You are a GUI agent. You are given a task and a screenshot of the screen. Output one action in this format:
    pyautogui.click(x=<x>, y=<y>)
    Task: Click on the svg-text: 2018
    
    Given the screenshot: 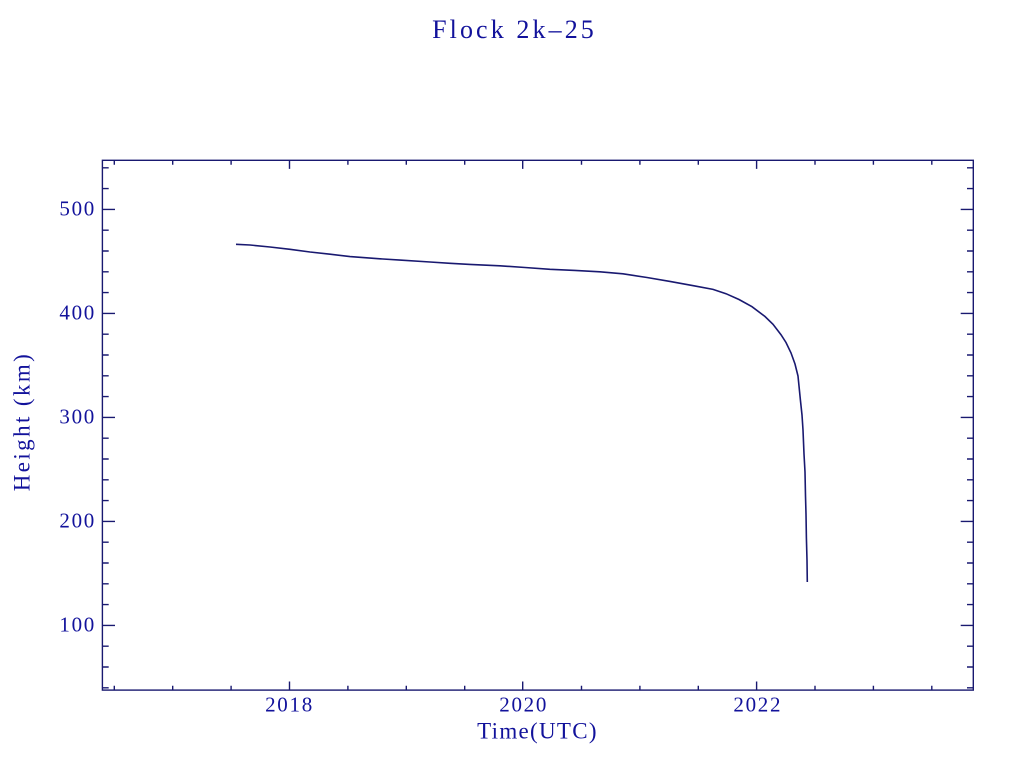 What is the action you would take?
    pyautogui.click(x=289, y=705)
    